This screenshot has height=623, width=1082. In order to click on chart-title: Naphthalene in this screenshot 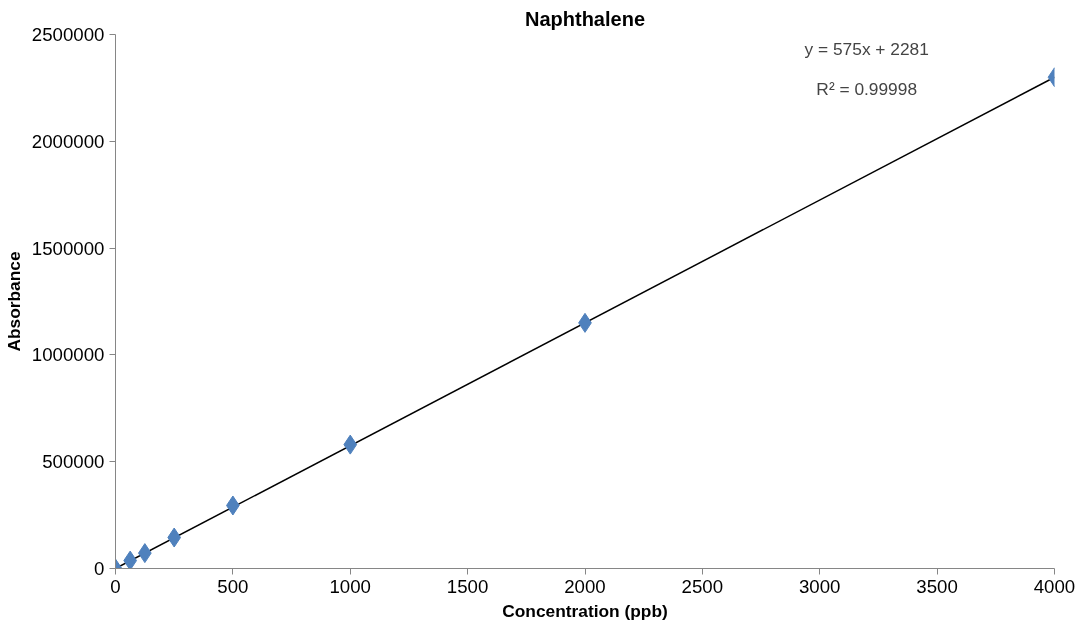, I will do `click(585, 18)`.